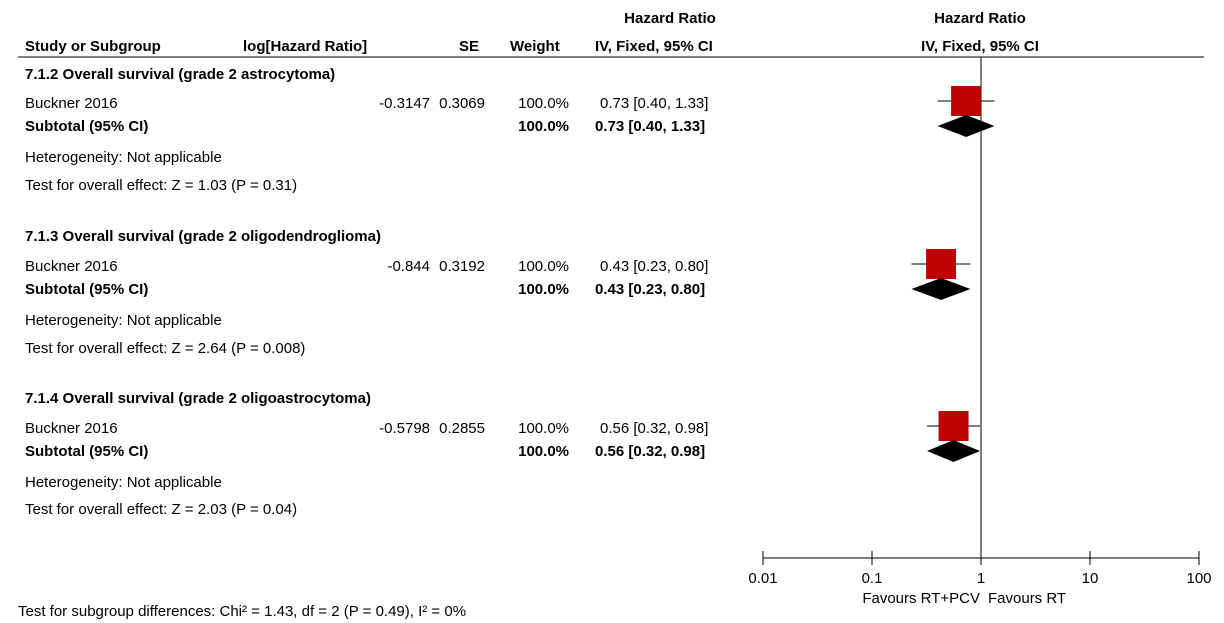  I want to click on study-se: 0.3069, so click(462, 103).